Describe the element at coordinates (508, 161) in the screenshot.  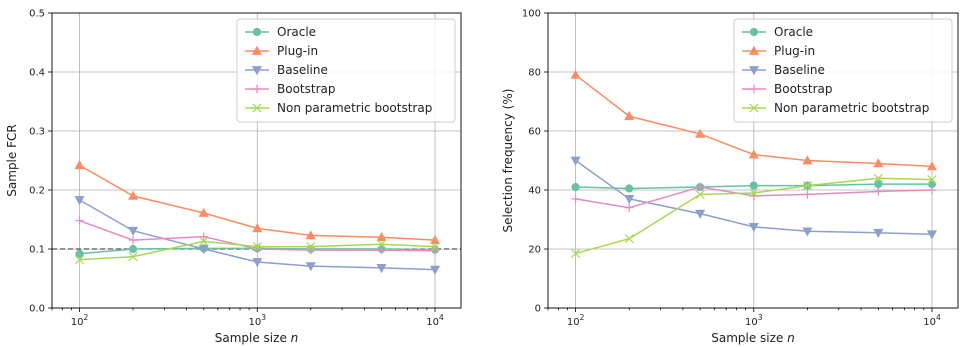
I see `y-axis-label: Selection frequency (%)` at that location.